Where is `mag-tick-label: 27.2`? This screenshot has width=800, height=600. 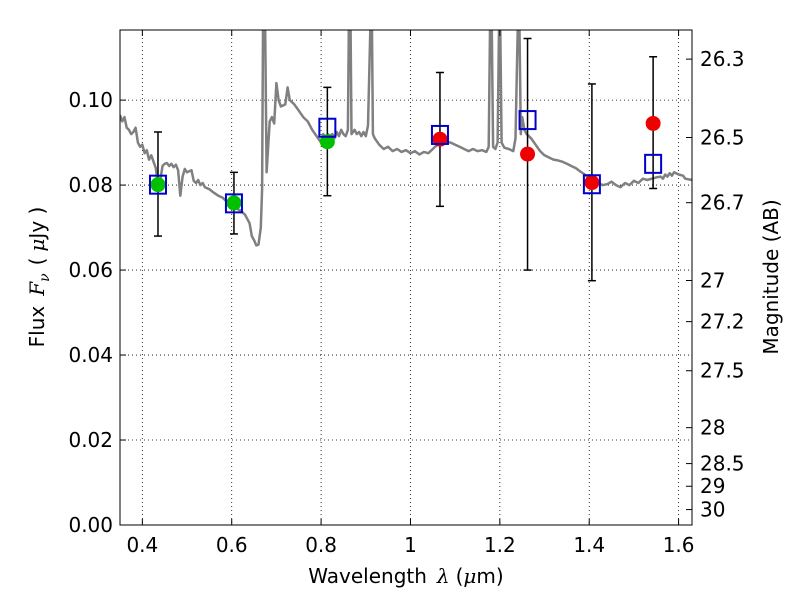
mag-tick-label: 27.2 is located at coordinates (722, 322).